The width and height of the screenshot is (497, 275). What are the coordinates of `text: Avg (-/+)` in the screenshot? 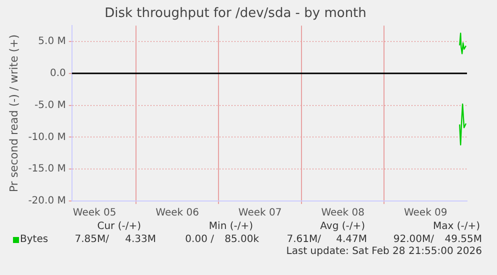 It's located at (342, 226).